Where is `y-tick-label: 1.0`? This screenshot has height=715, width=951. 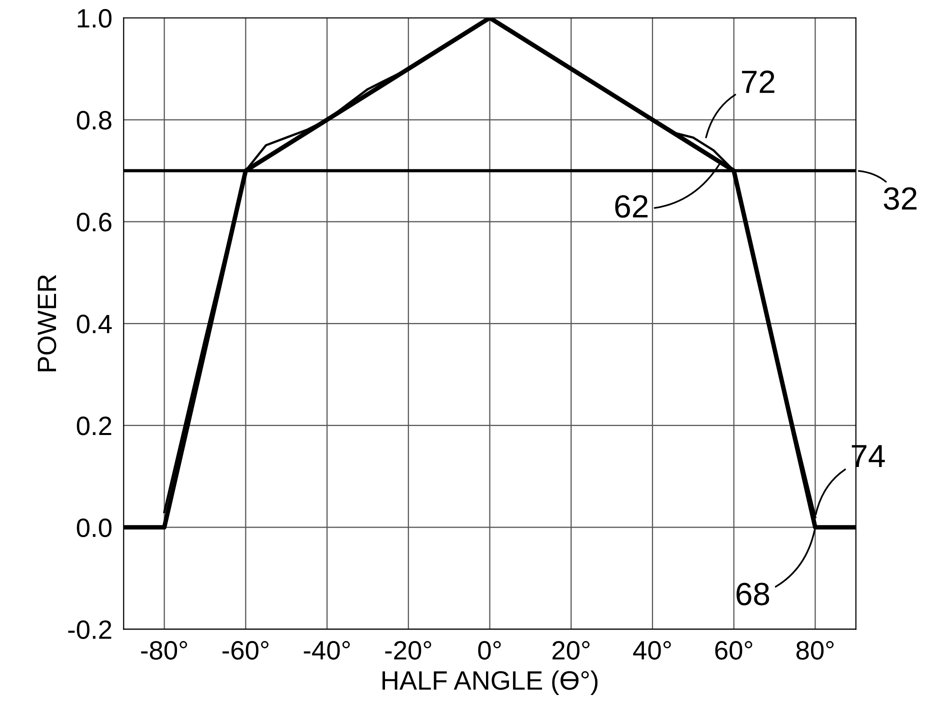 y-tick-label: 1.0 is located at coordinates (95, 18).